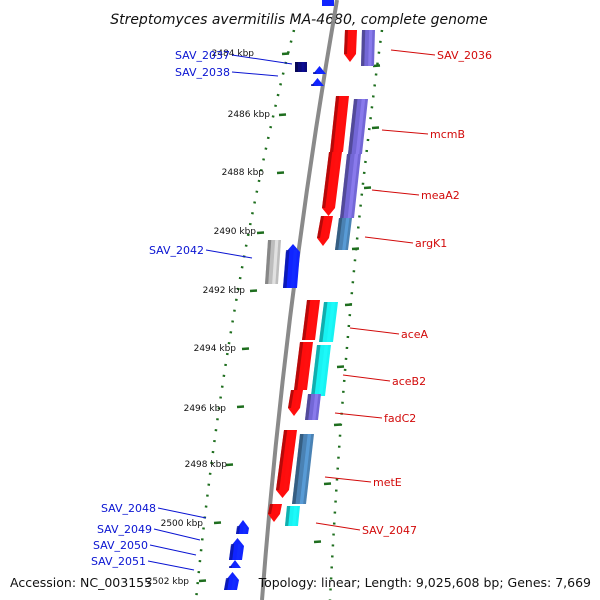  I want to click on gene-block-sav-2042, so click(291, 266).